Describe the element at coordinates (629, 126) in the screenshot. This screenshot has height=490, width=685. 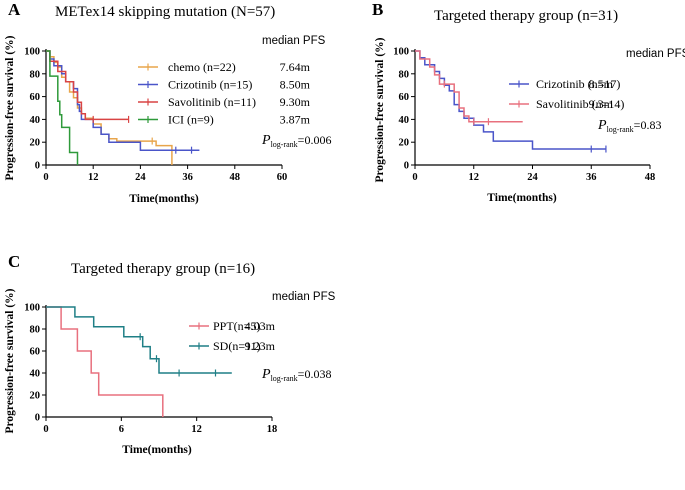
I see `p-value: Plog-rank=0.83` at that location.